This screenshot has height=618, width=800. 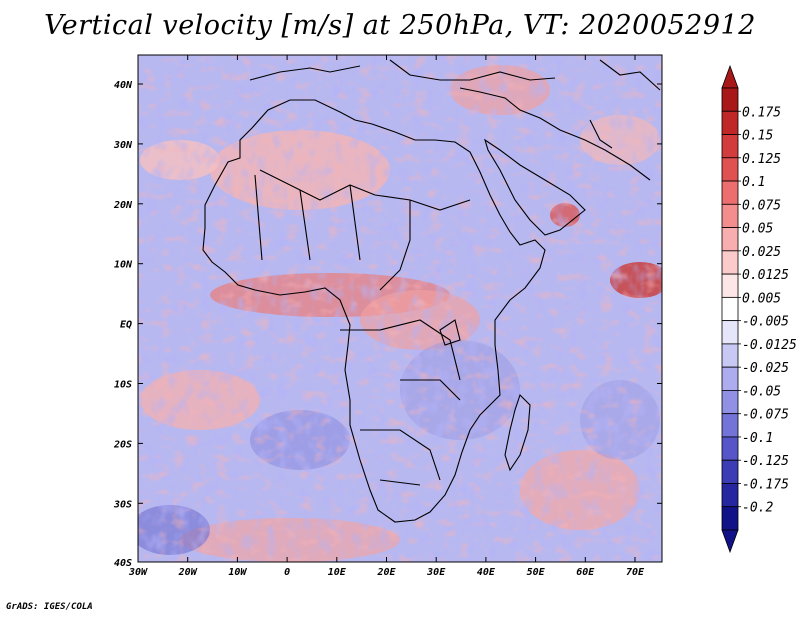 I want to click on lat-label: 30S, so click(x=122, y=504).